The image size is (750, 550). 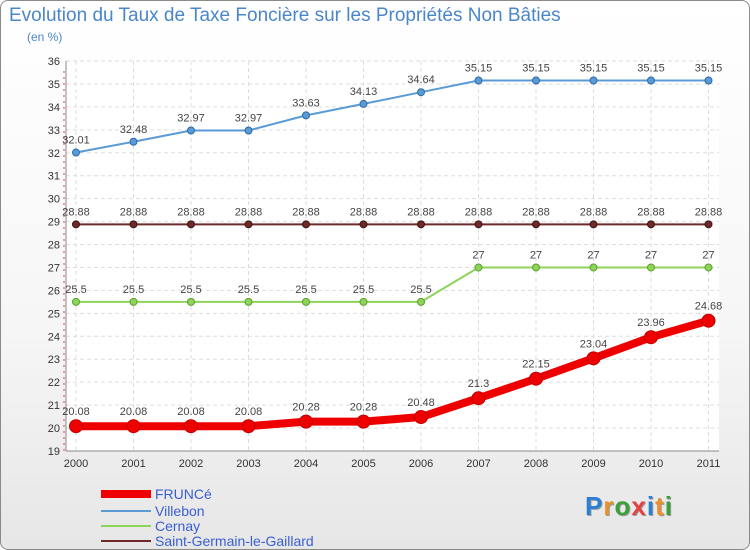 What do you see at coordinates (45, 37) in the screenshot?
I see `unit-label: (en %)` at bounding box center [45, 37].